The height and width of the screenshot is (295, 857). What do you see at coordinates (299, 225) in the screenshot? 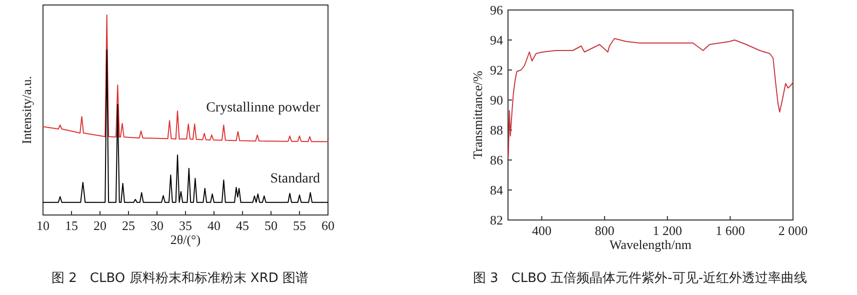
I see `x-tick-label: 55` at bounding box center [299, 225].